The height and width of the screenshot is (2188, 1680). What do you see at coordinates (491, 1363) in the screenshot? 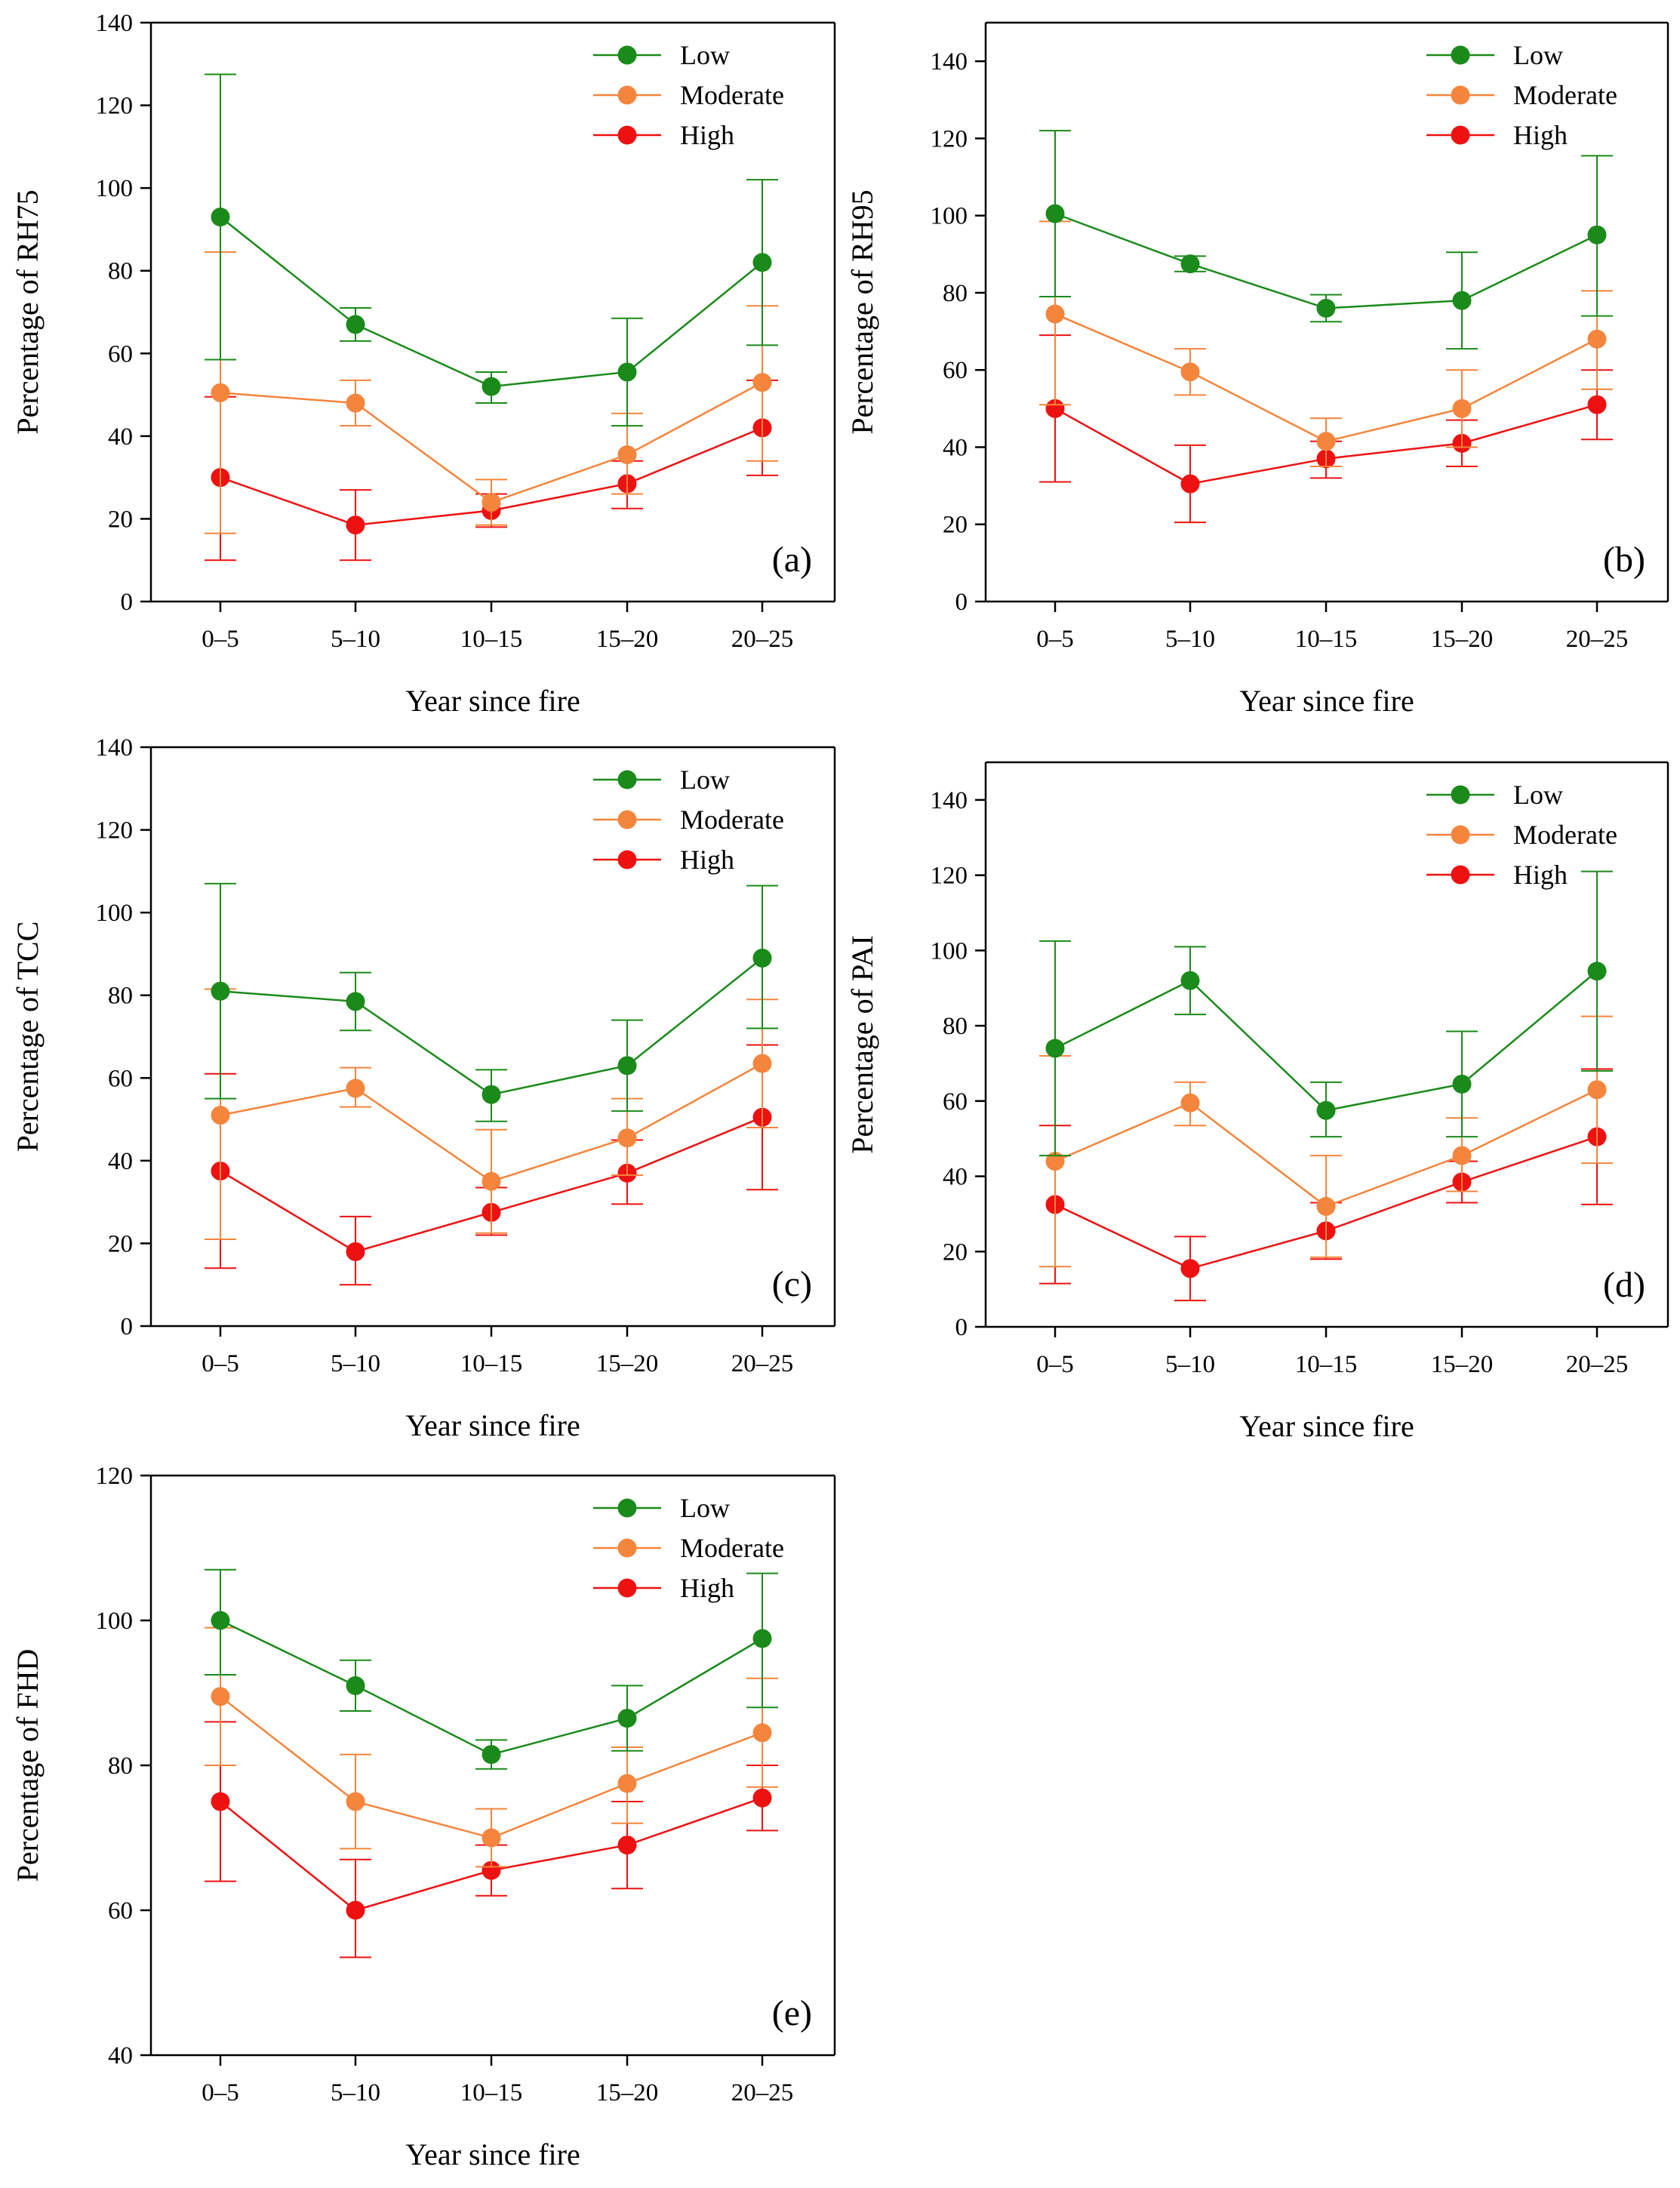
I see `x-tick-label: 10–15` at bounding box center [491, 1363].